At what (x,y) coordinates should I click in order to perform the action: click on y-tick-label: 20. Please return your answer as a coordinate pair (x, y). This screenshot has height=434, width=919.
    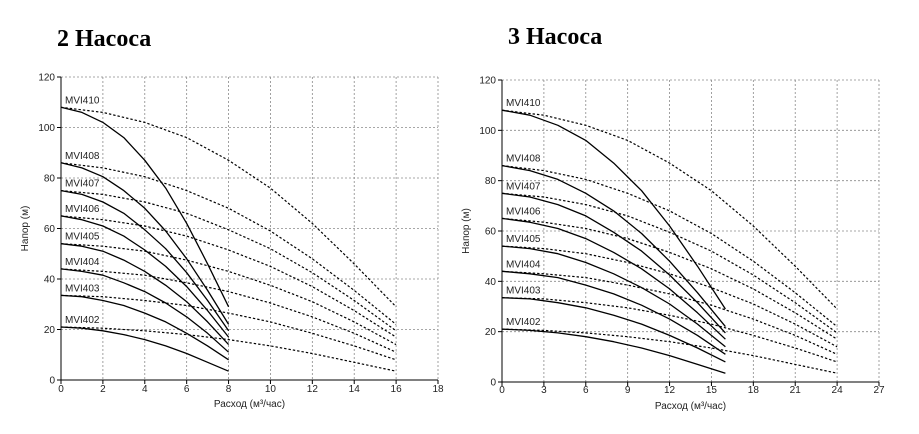
    Looking at the image, I should click on (50, 330).